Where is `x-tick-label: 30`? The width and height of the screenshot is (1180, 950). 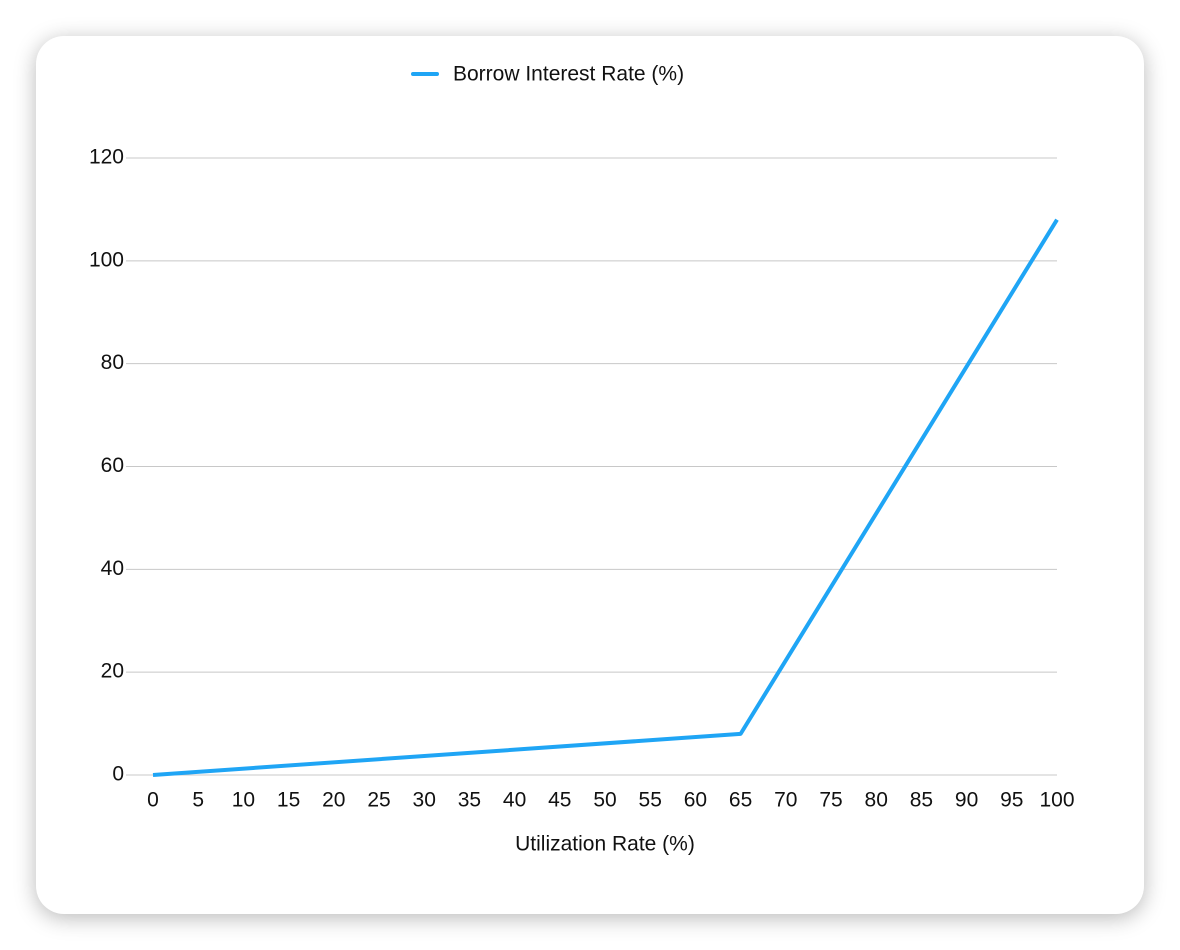 x-tick-label: 30 is located at coordinates (424, 800).